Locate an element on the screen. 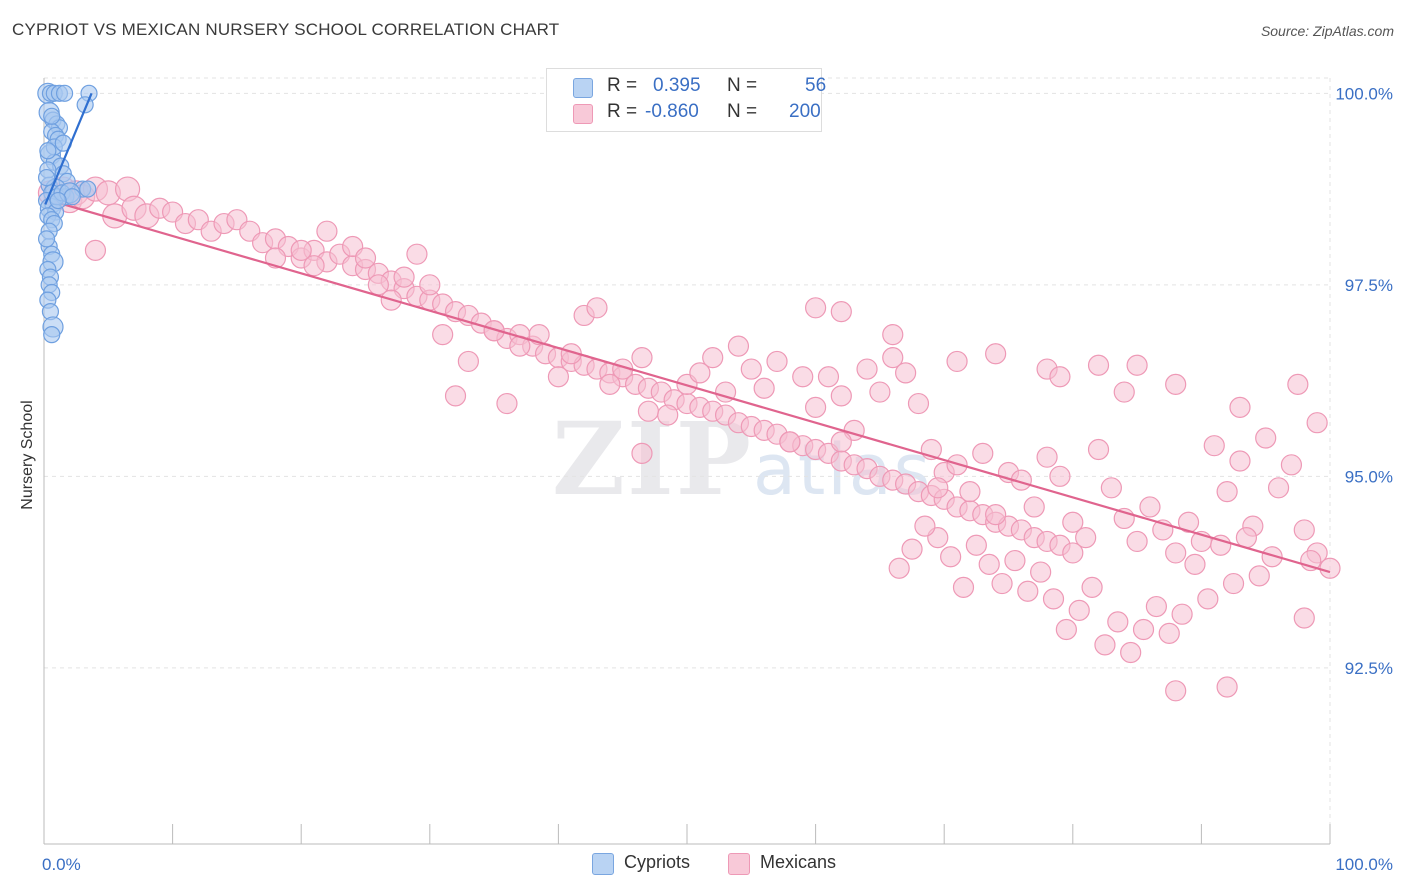  legend-r-label-mexicans: R = is located at coordinates (622, 111).